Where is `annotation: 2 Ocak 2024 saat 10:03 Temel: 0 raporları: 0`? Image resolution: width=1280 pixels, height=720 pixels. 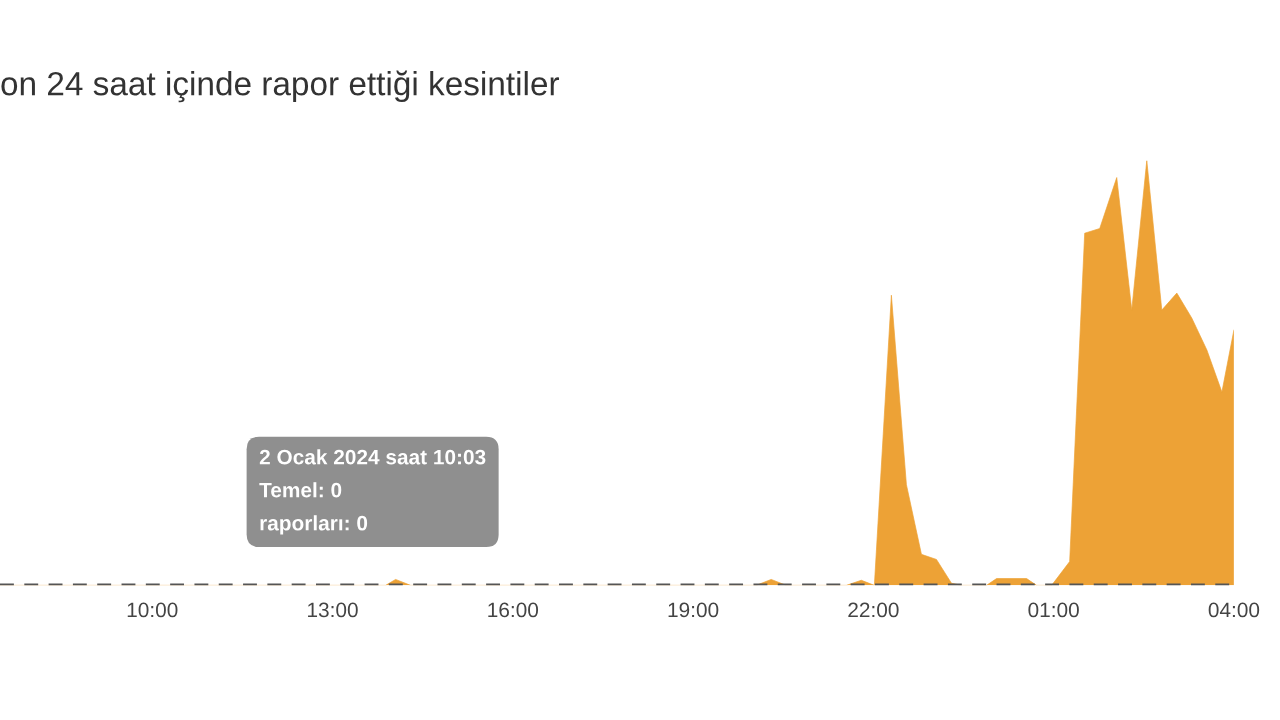
annotation: 2 Ocak 2024 saat 10:03 Temel: 0 raporları: 0 is located at coordinates (372, 492).